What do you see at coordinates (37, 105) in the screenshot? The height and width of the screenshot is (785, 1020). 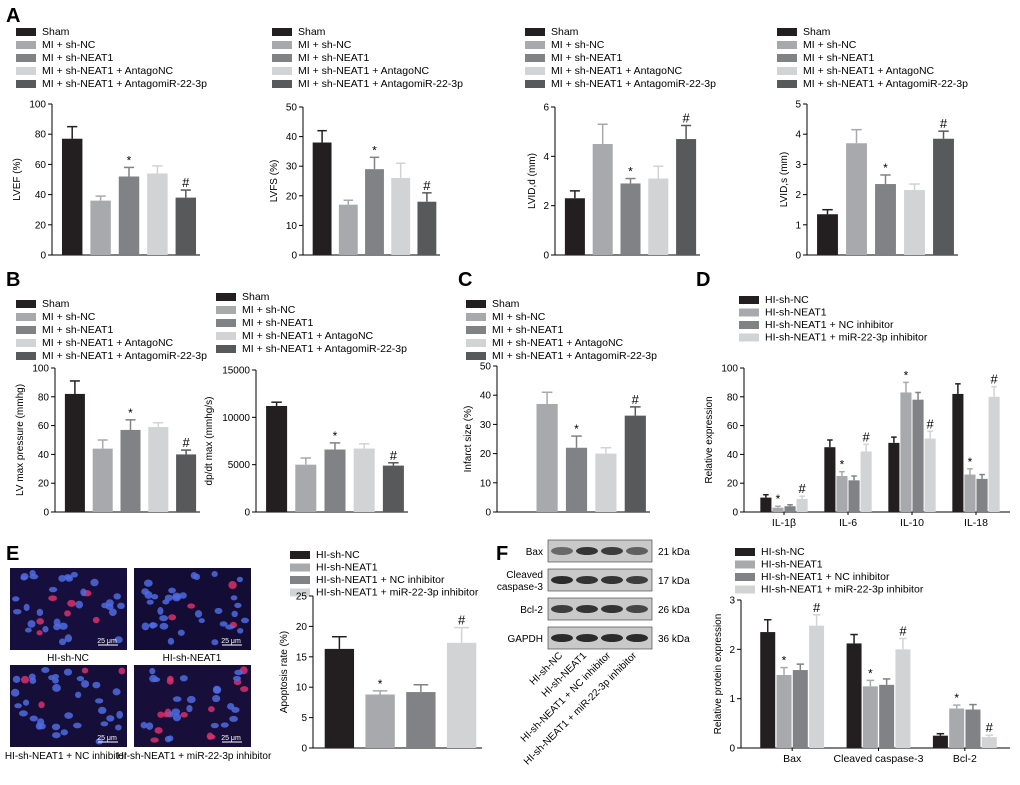 I see `y-tick-label: 100` at bounding box center [37, 105].